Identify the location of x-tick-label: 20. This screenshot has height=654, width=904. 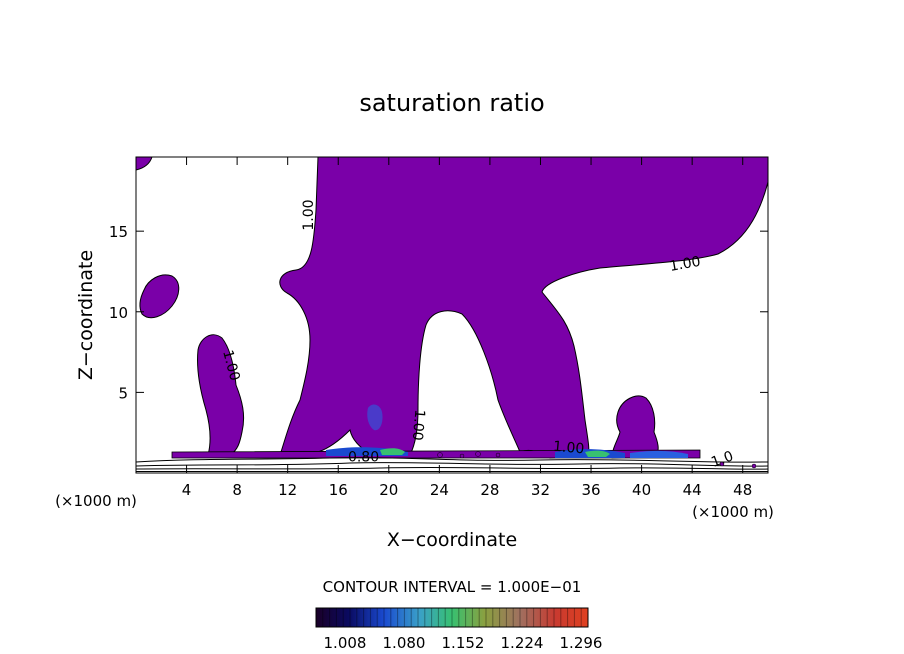
(388, 490).